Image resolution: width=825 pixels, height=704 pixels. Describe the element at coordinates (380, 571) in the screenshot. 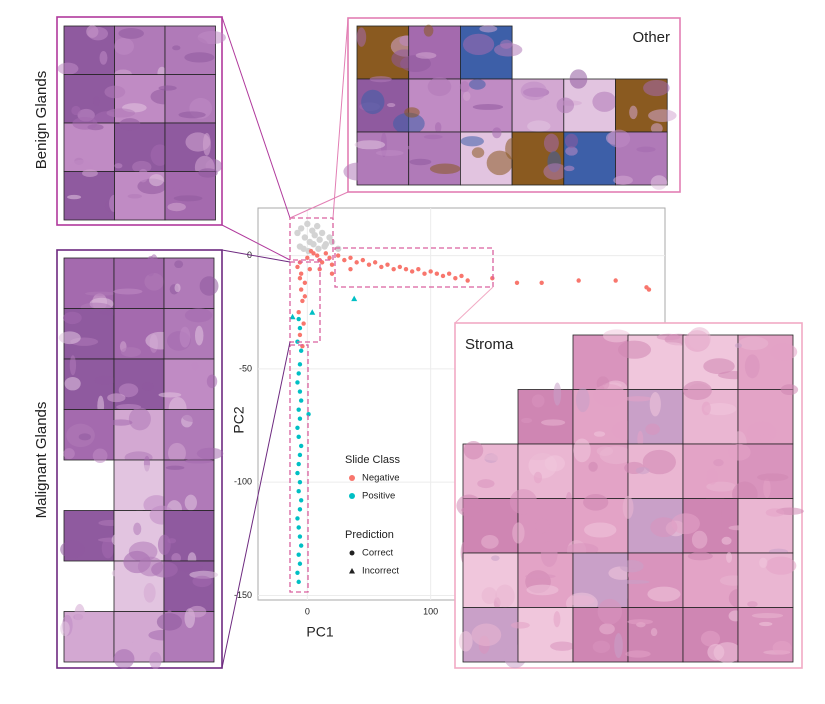

I see `legend-label: Incorrect` at that location.